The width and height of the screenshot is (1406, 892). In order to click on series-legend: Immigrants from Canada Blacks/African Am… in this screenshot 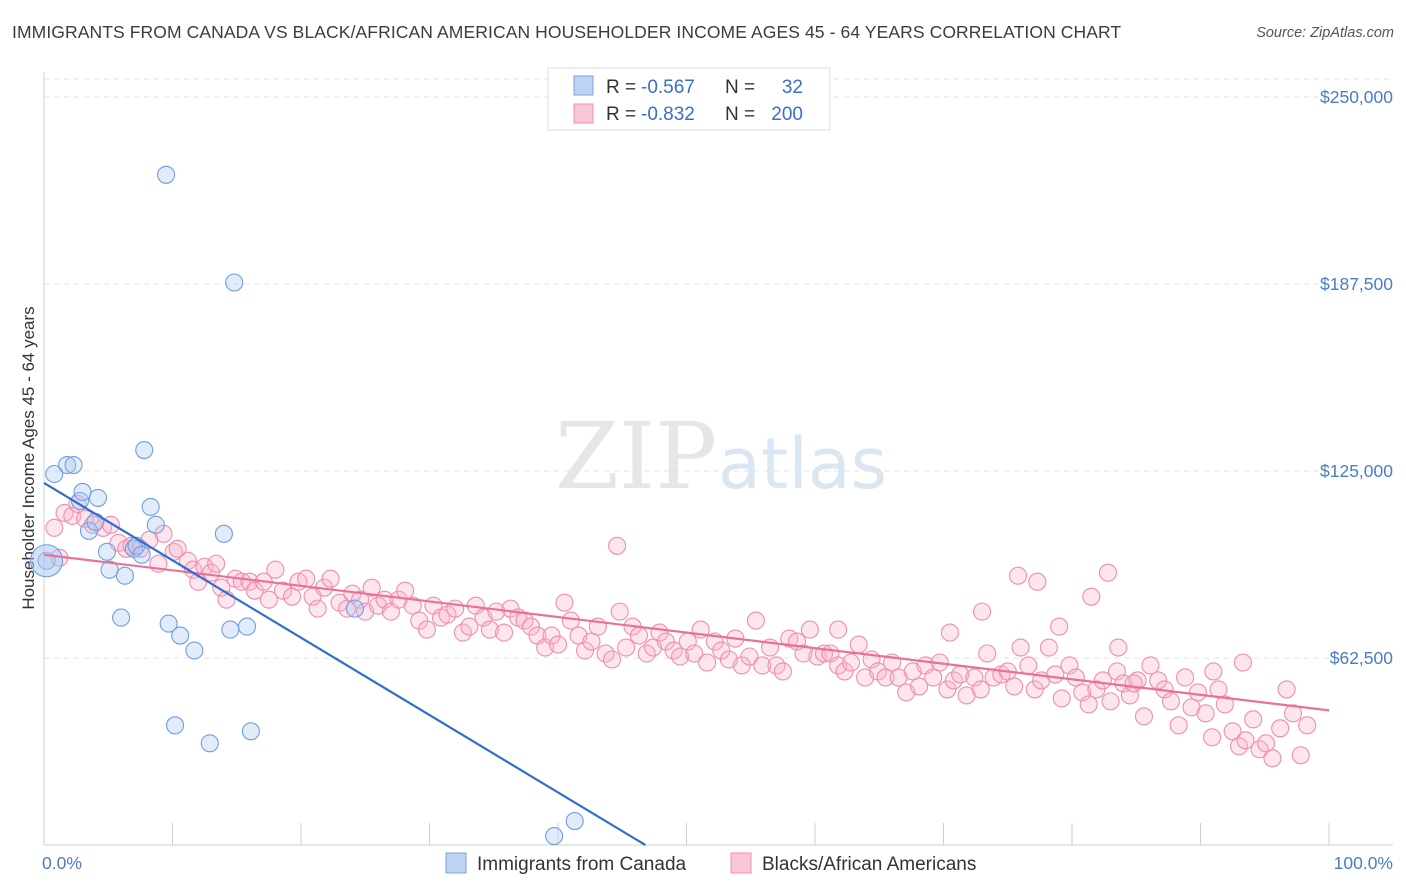, I will do `click(710, 863)`.